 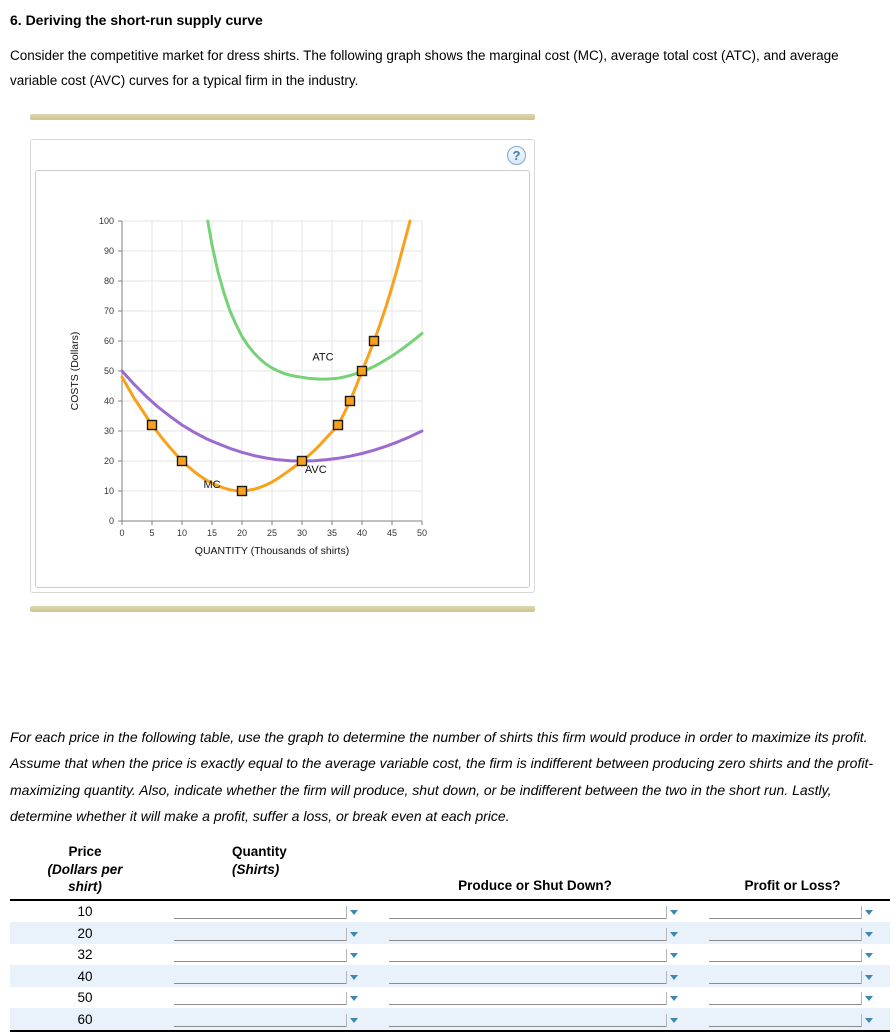 What do you see at coordinates (85, 852) in the screenshot?
I see `price-header-title: Price` at bounding box center [85, 852].